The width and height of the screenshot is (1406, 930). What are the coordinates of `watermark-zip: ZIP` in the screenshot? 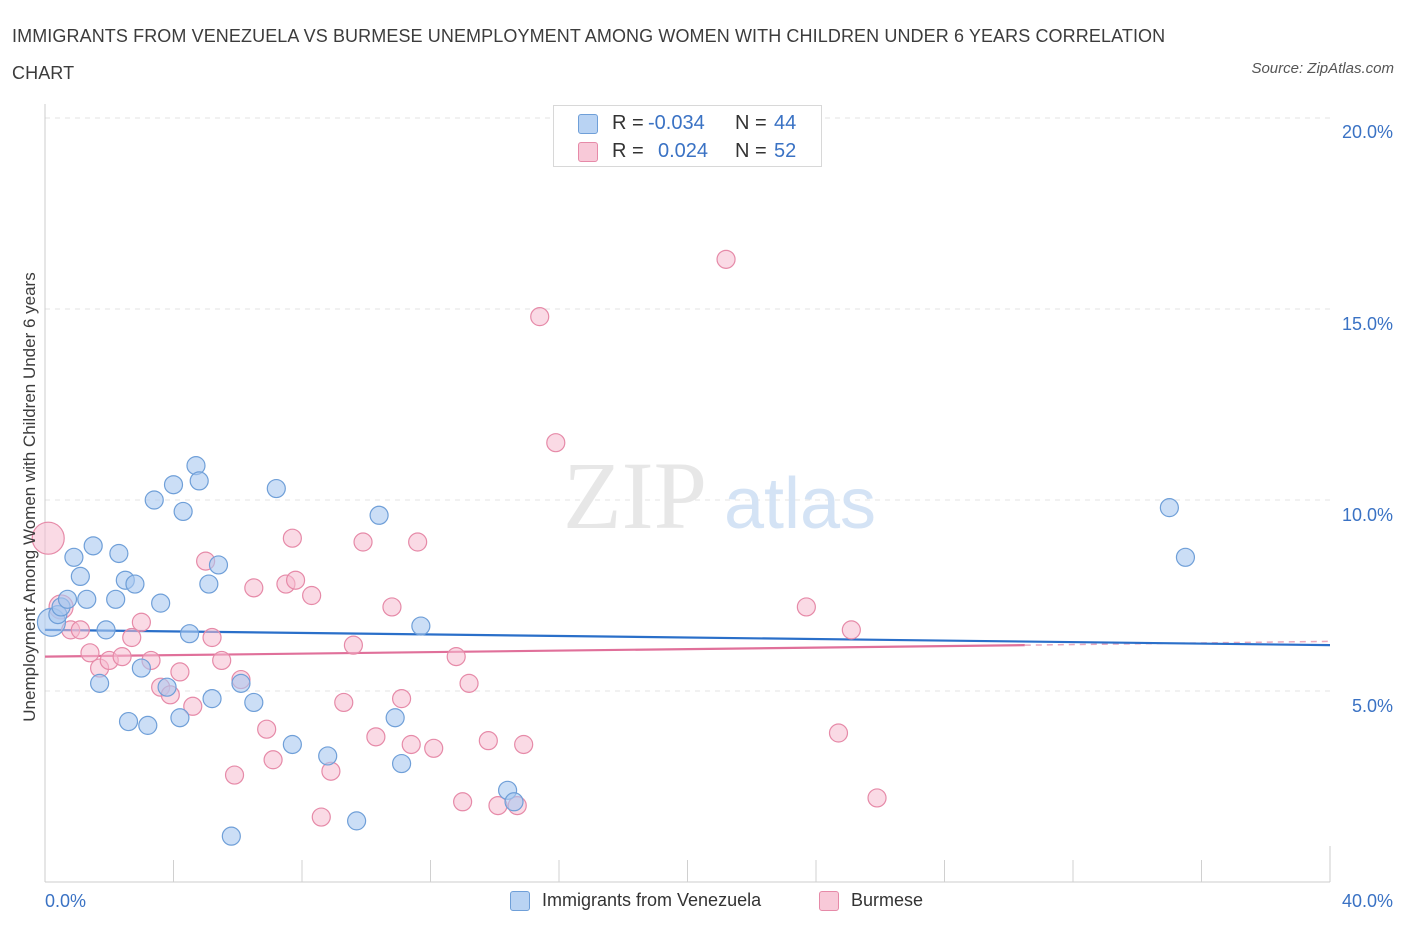 It's located at (635, 495).